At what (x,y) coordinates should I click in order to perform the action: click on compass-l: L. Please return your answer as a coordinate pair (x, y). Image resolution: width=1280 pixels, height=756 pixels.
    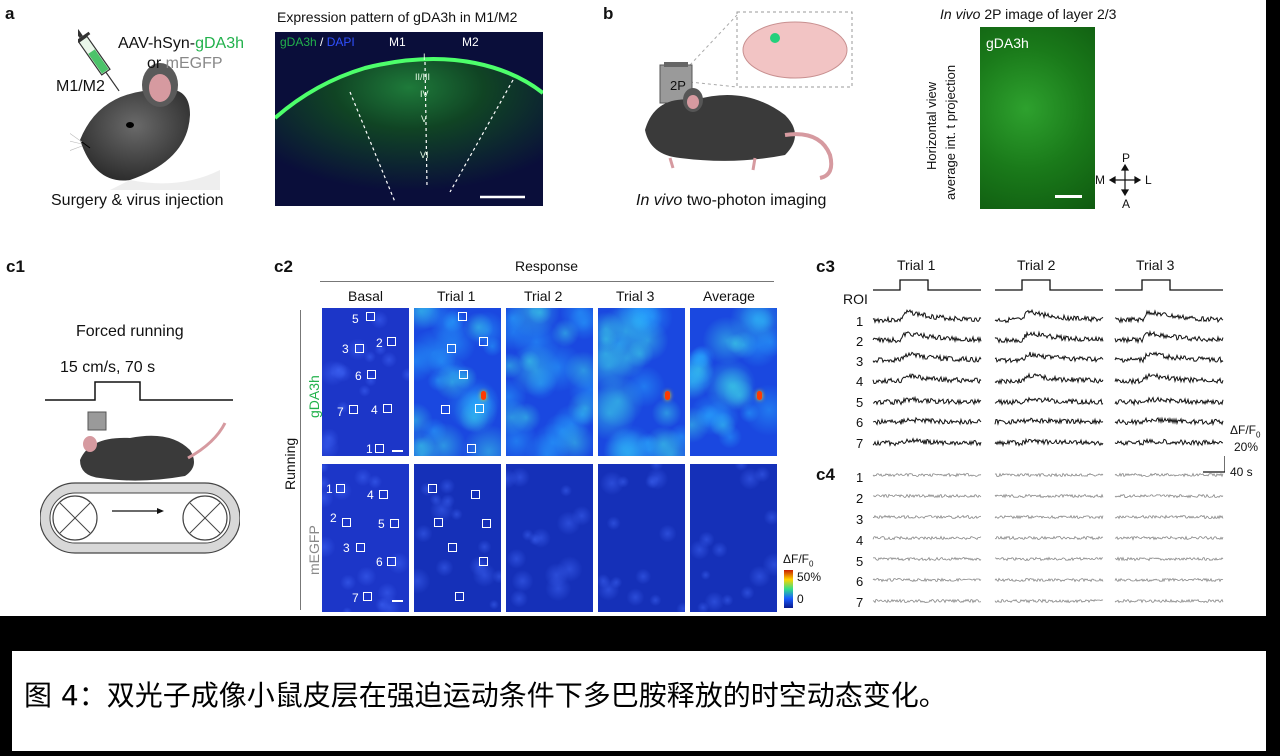
    Looking at the image, I should click on (1148, 180).